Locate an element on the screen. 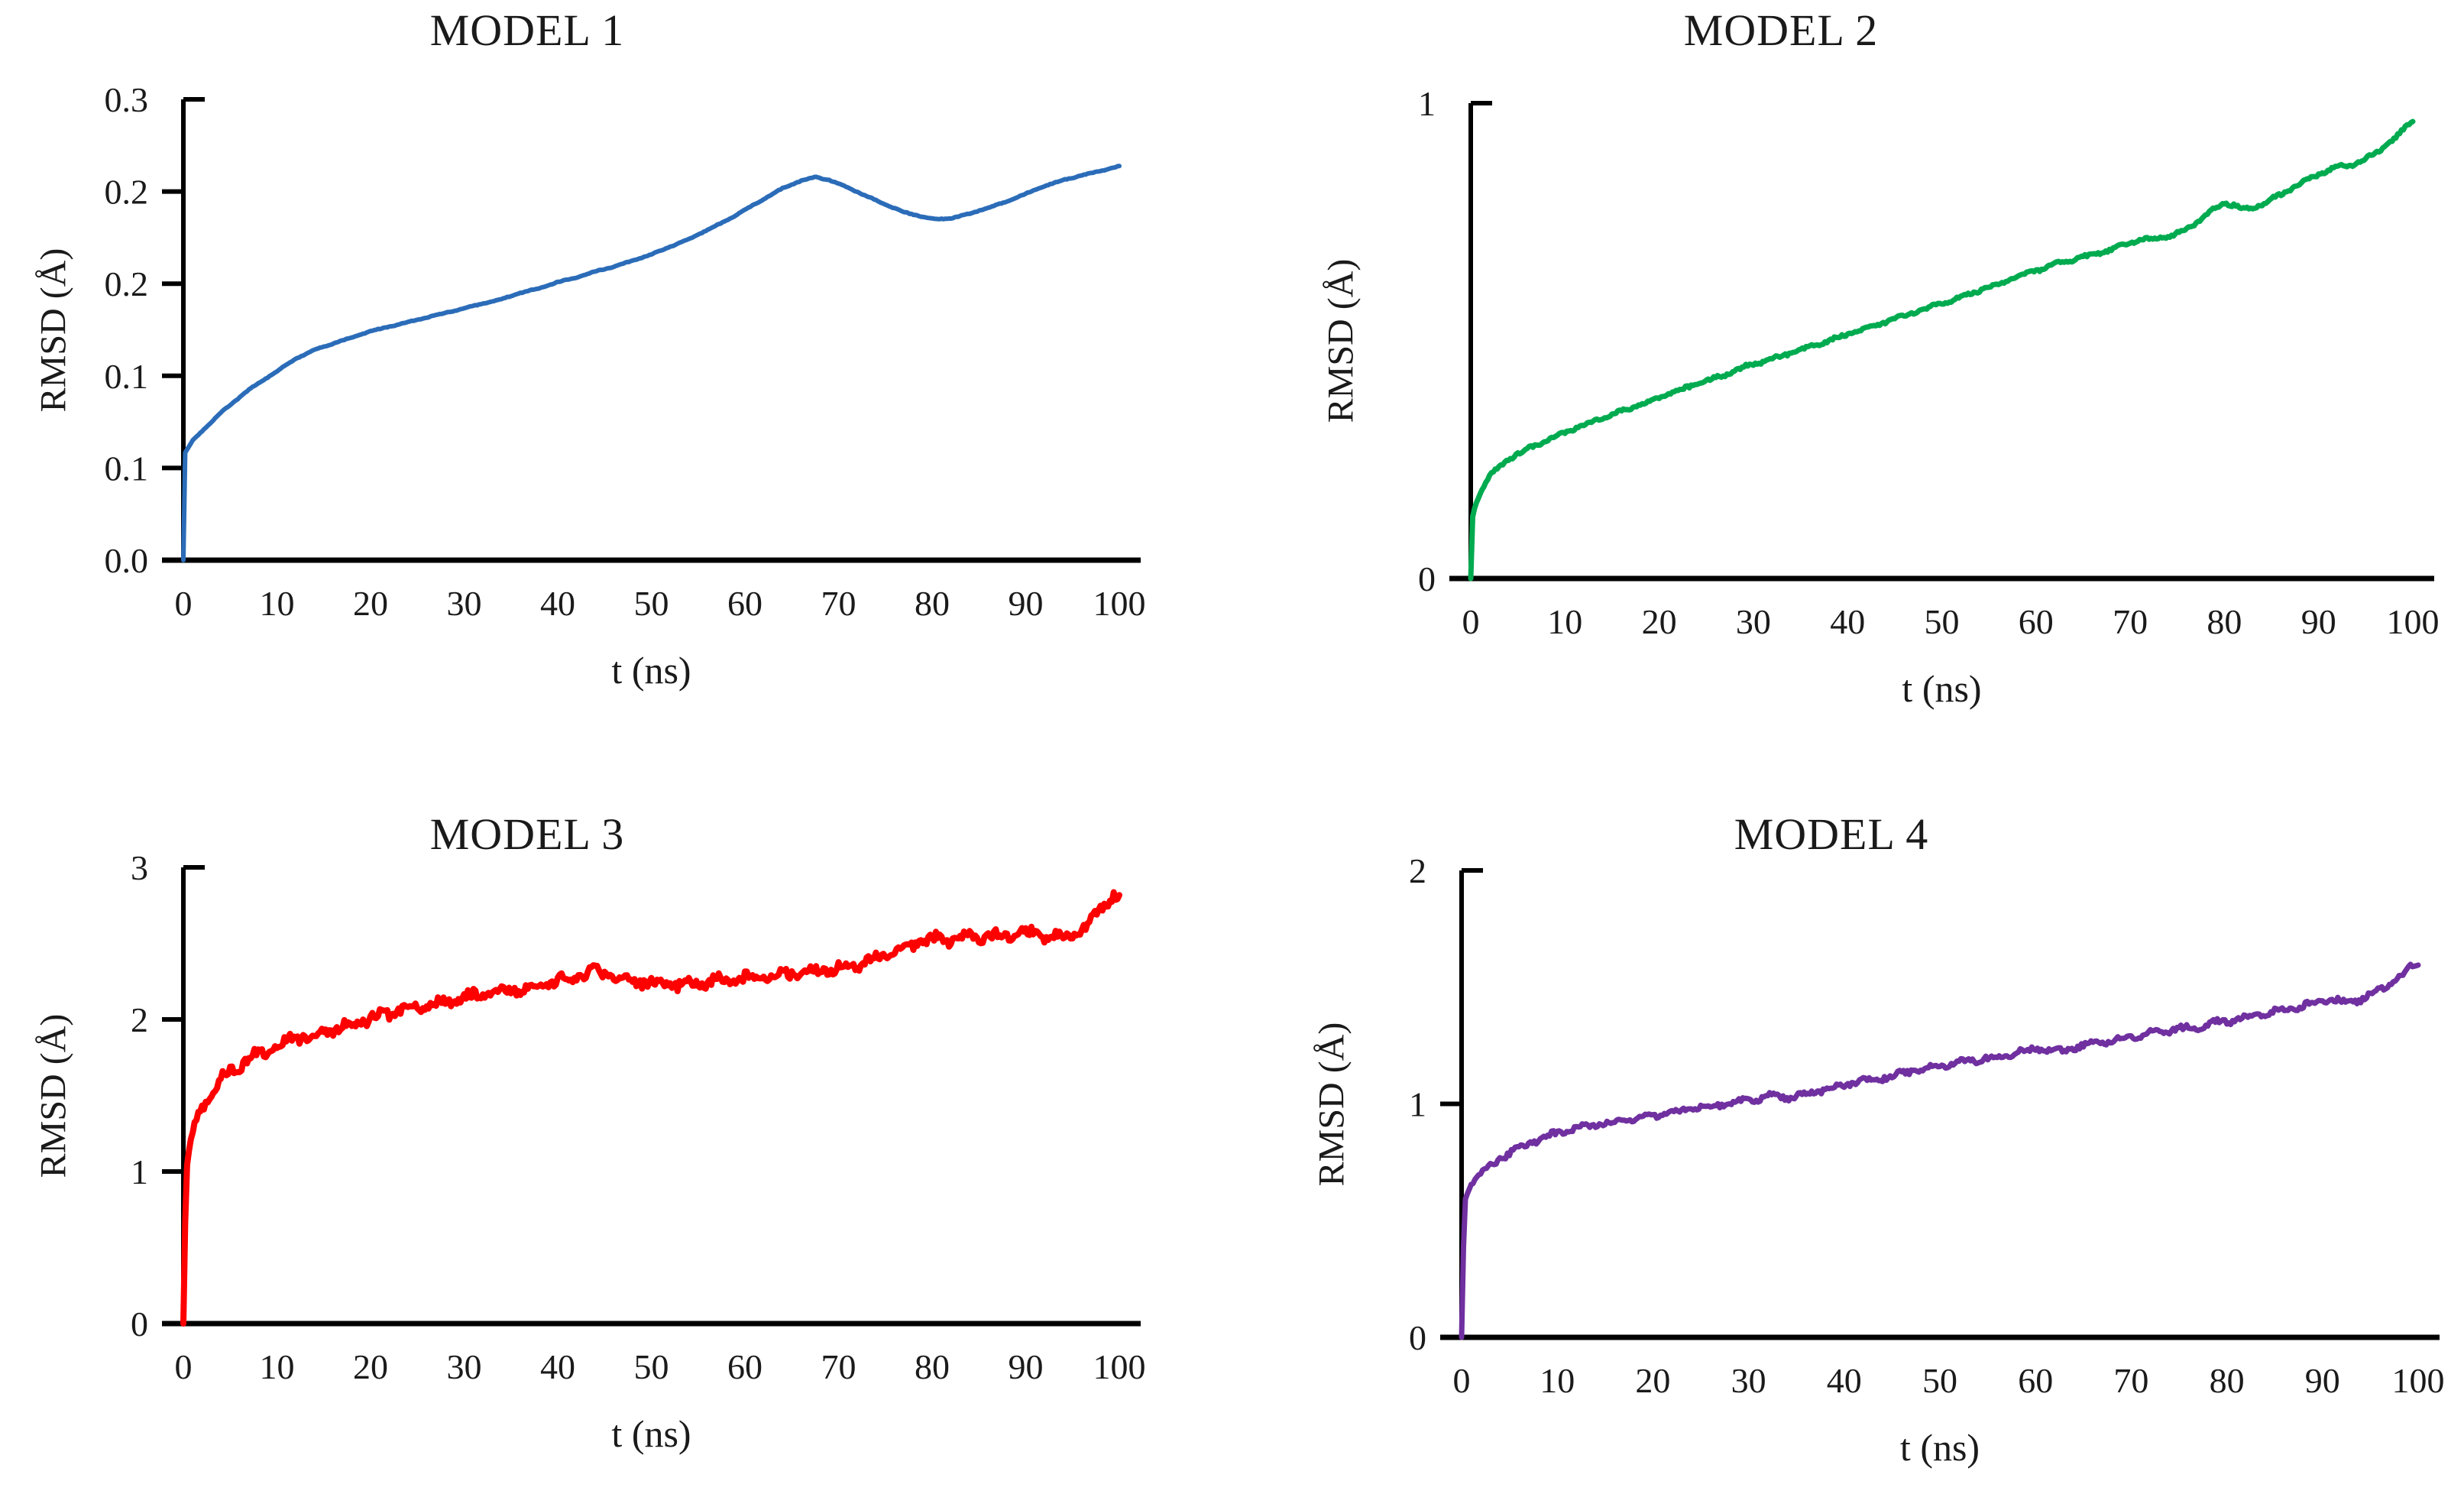 The height and width of the screenshot is (1494, 2464). y-tick-label: 0.3 is located at coordinates (127, 100).